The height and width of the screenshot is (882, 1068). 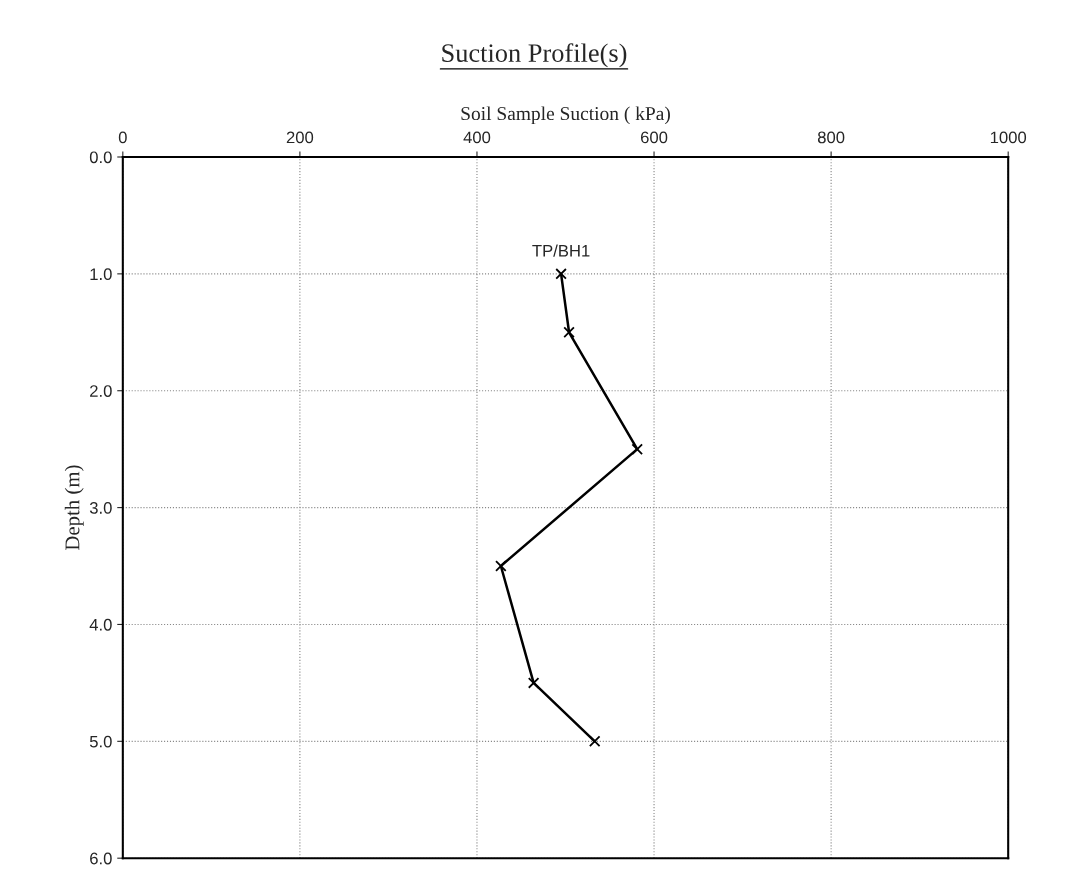 I want to click on y-tick-label: 1.0, so click(x=101, y=274).